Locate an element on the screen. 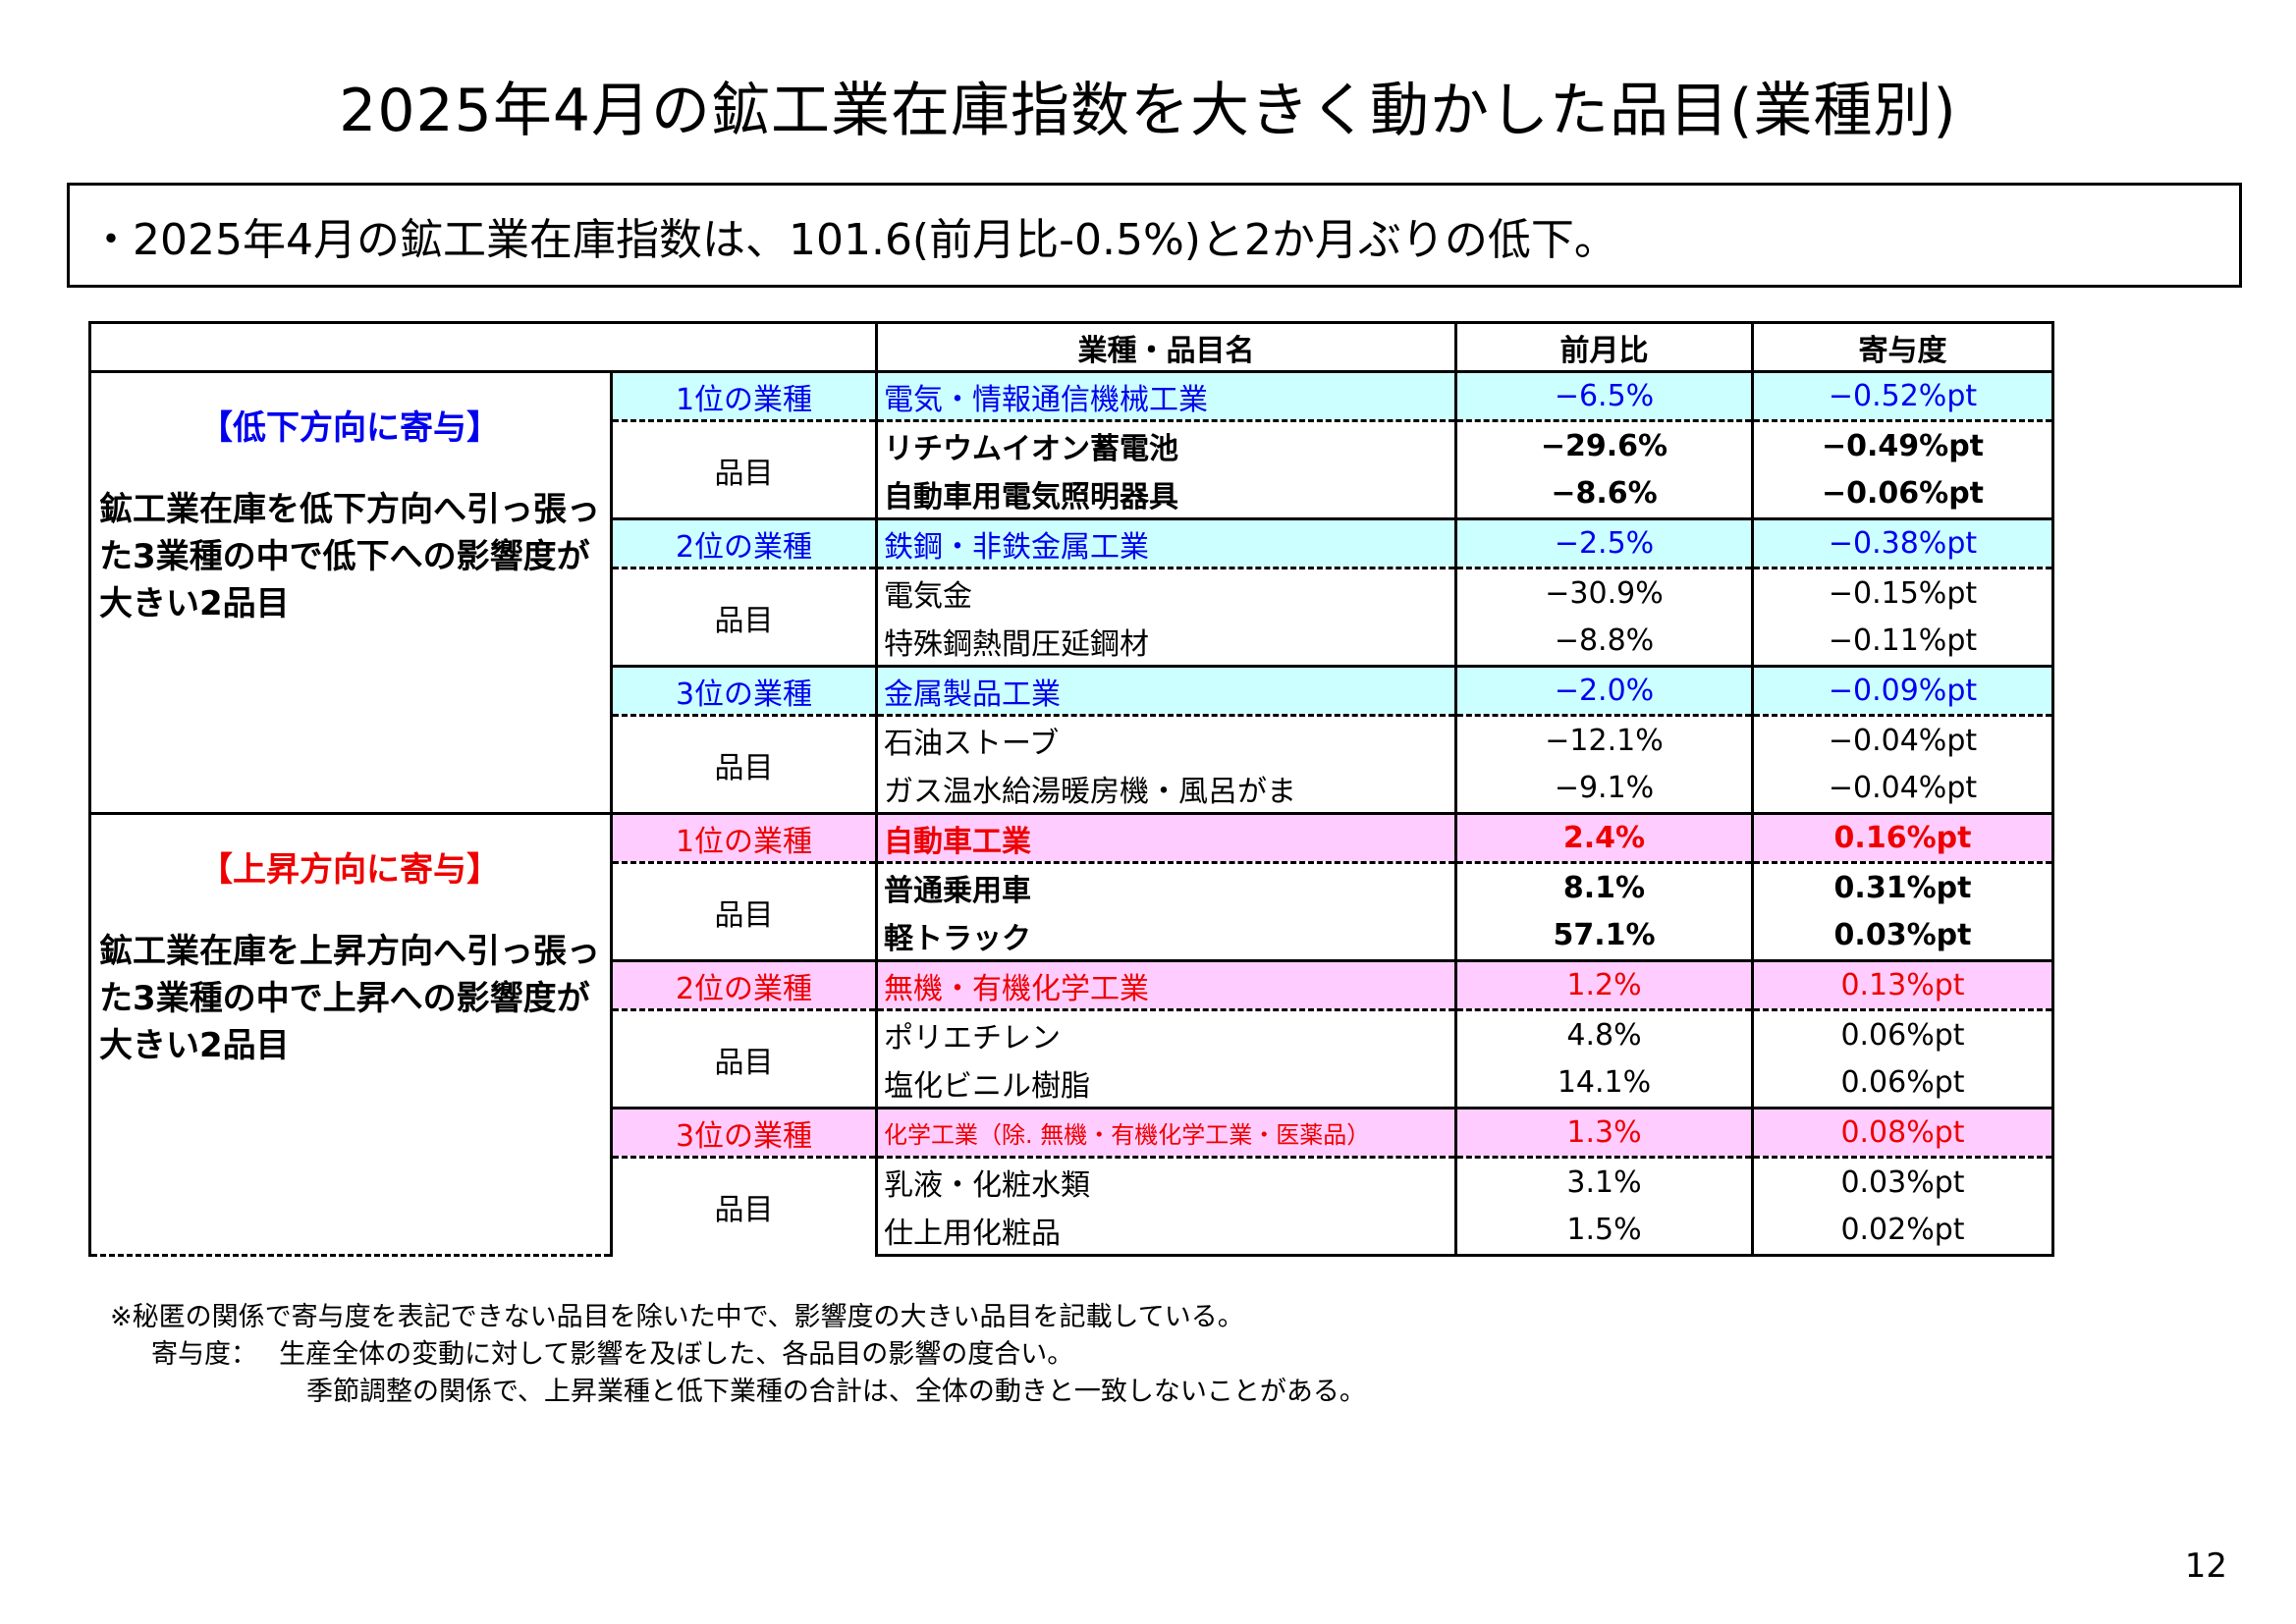  item-row: 品目 ポリエチレン 4.8% 0.06%pt is located at coordinates (1072, 1059).